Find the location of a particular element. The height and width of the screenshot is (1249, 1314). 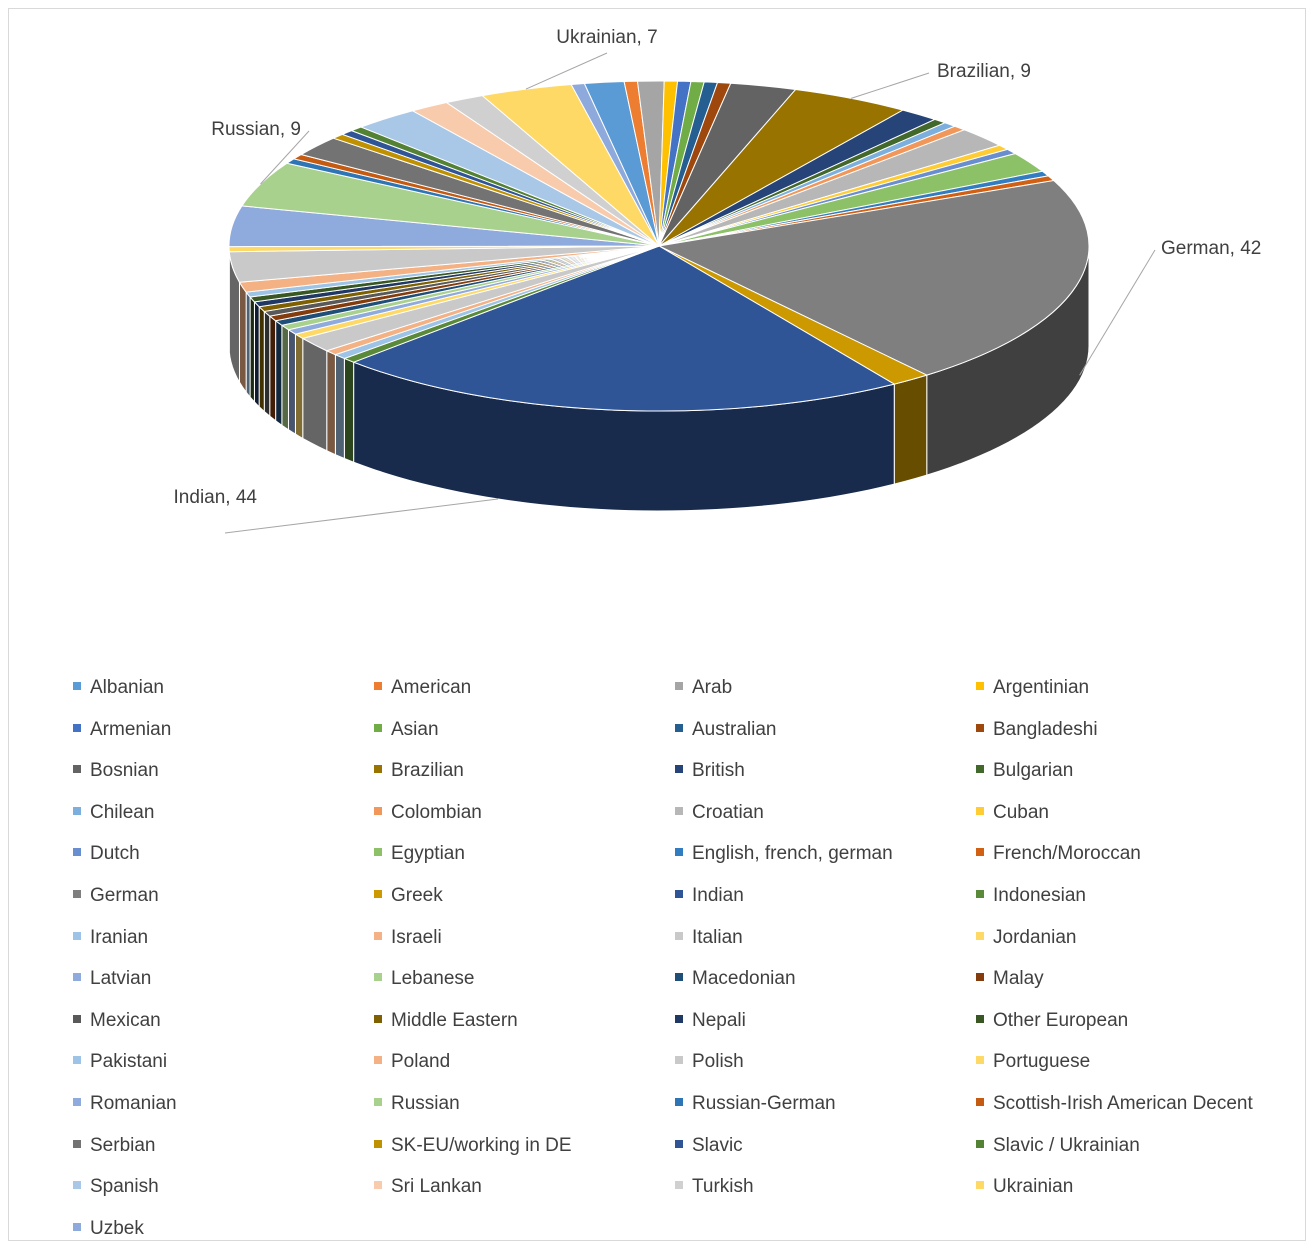

pie-side-malay is located at coordinates (273, 368).